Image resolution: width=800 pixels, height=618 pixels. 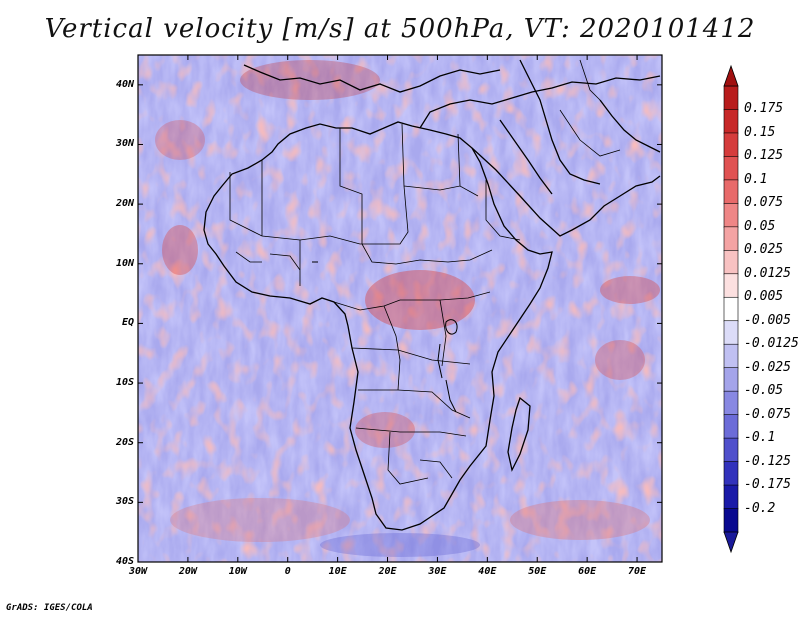 What do you see at coordinates (124, 204) in the screenshot?
I see `lat-label: 20N` at bounding box center [124, 204].